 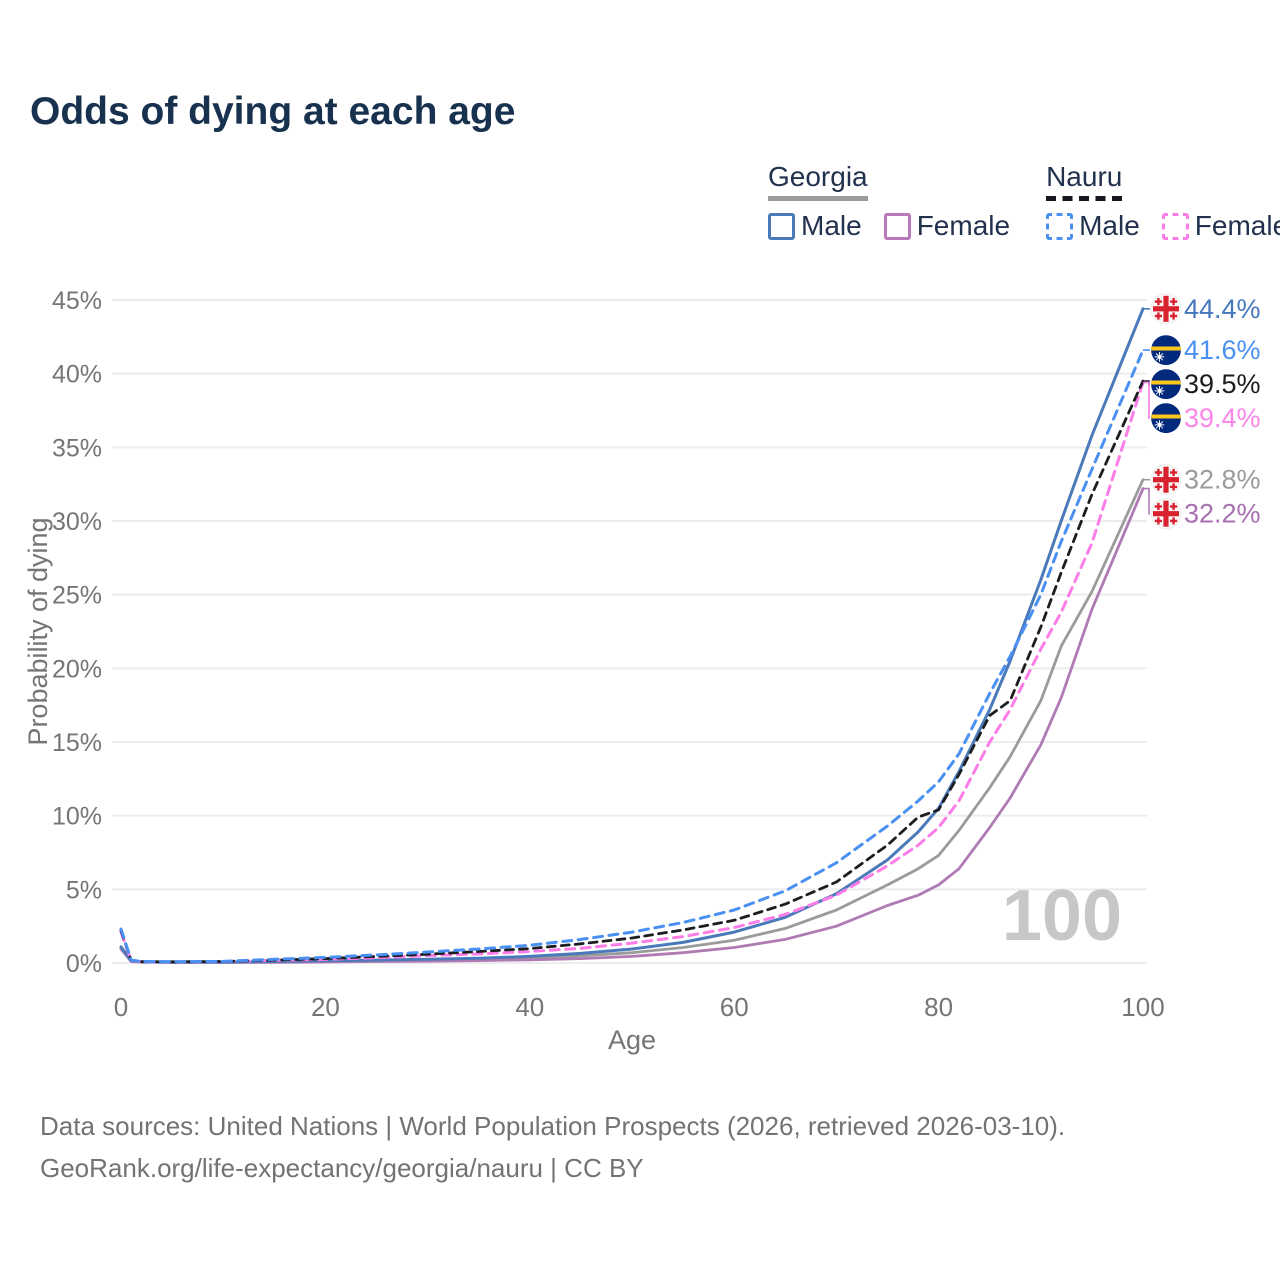 I want to click on end-label-value-nauru-all: 39.5%, so click(x=1222, y=384).